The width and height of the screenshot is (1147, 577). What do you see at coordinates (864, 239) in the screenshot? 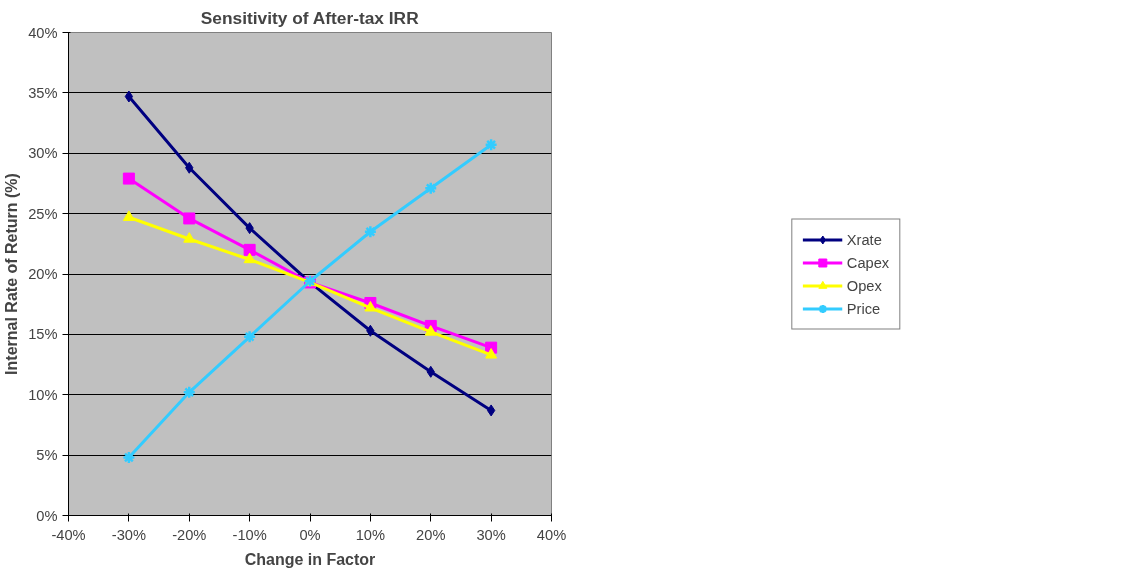
I see `legend-label: Xrate` at bounding box center [864, 239].